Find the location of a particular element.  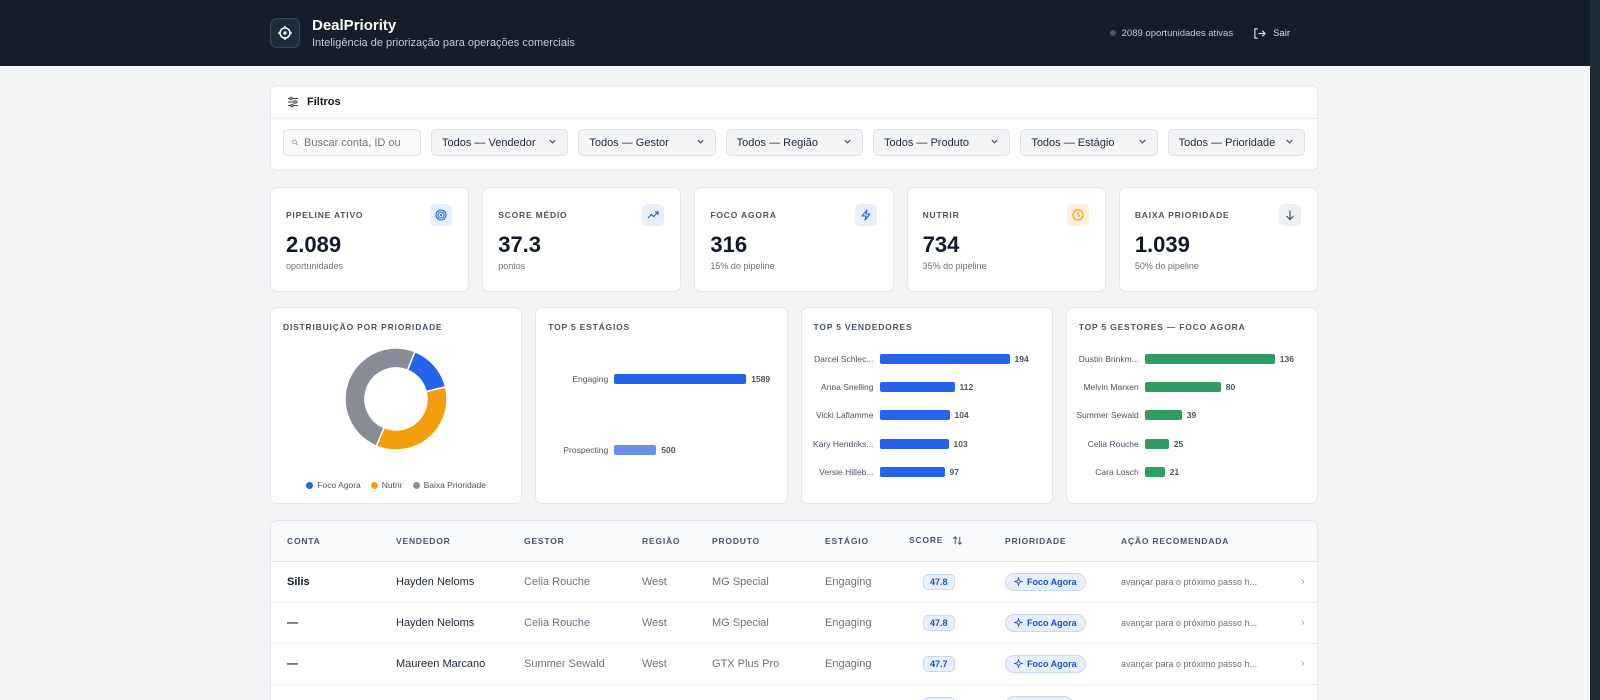

logout-button: Sair is located at coordinates (1271, 33).